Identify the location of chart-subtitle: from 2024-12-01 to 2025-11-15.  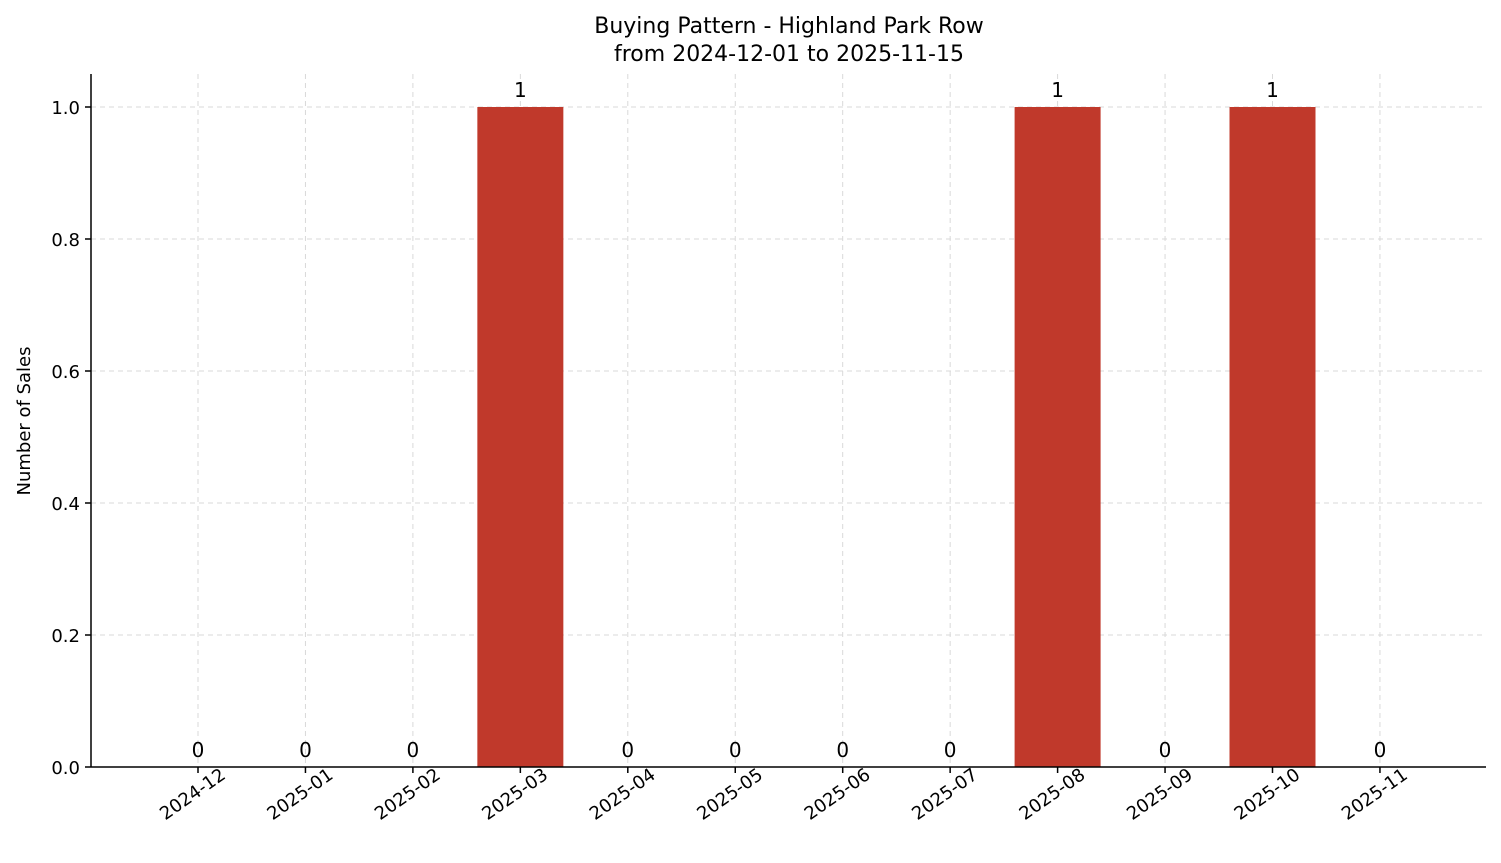
(789, 54).